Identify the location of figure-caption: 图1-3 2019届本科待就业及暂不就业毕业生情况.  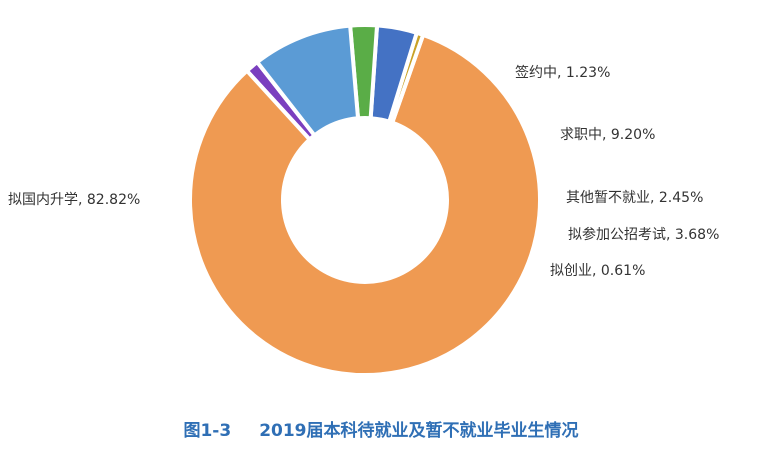
(381, 428).